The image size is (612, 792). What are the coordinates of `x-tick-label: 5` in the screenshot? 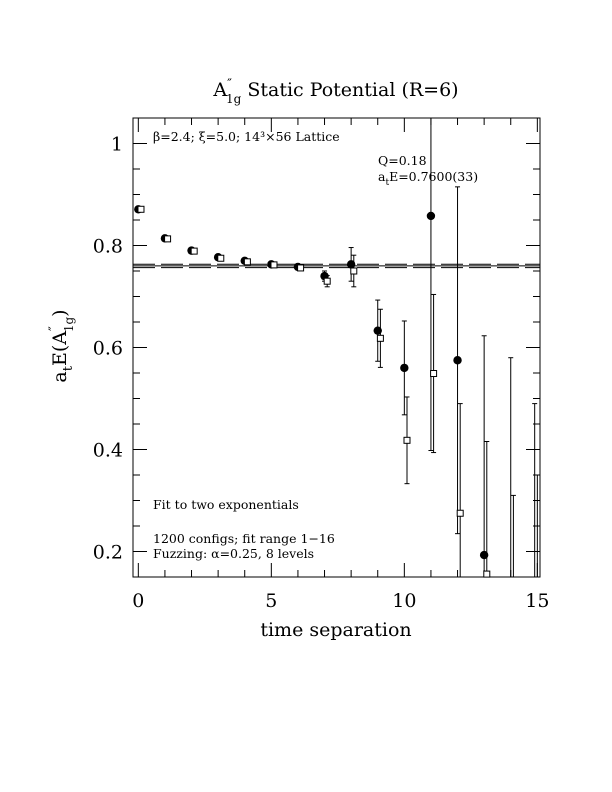 It's located at (271, 601).